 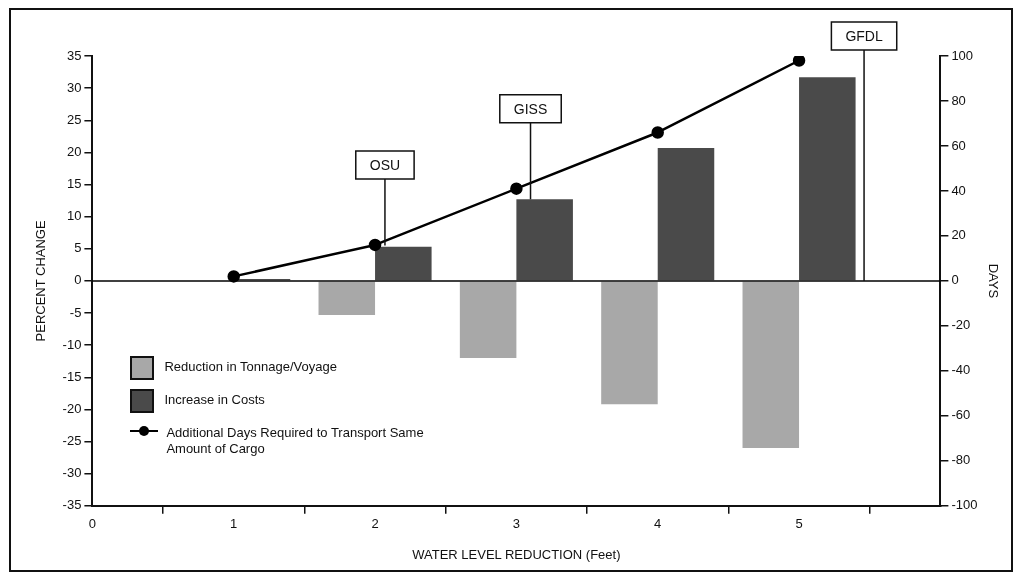 What do you see at coordinates (72, 344) in the screenshot?
I see `y-tick-label: -10` at bounding box center [72, 344].